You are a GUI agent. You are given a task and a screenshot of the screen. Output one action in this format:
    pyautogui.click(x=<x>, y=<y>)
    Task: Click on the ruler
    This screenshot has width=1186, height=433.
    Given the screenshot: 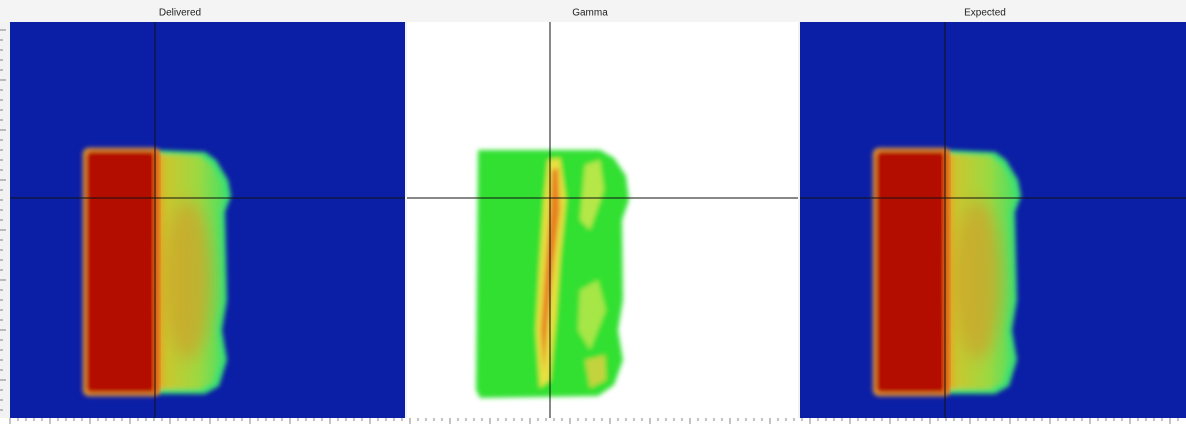 What is the action you would take?
    pyautogui.click(x=593, y=425)
    